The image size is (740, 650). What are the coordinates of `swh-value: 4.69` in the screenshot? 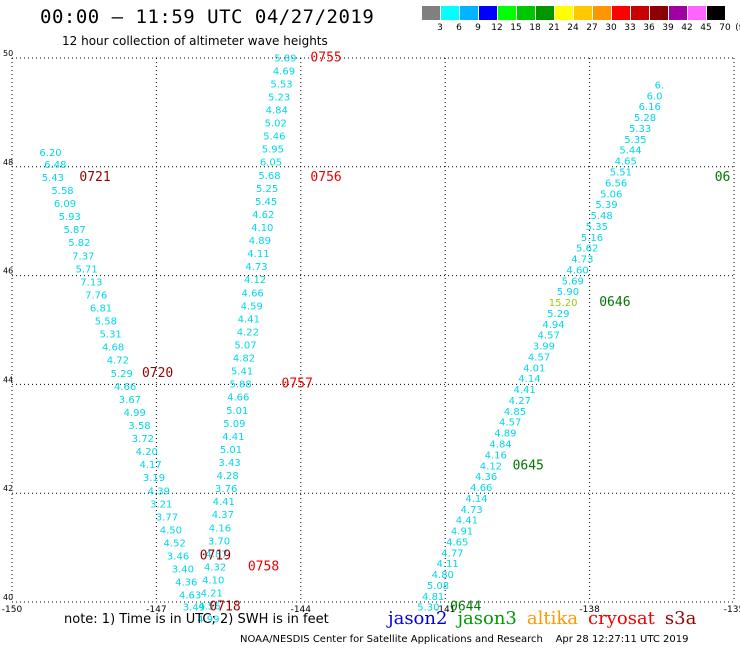 It's located at (284, 71).